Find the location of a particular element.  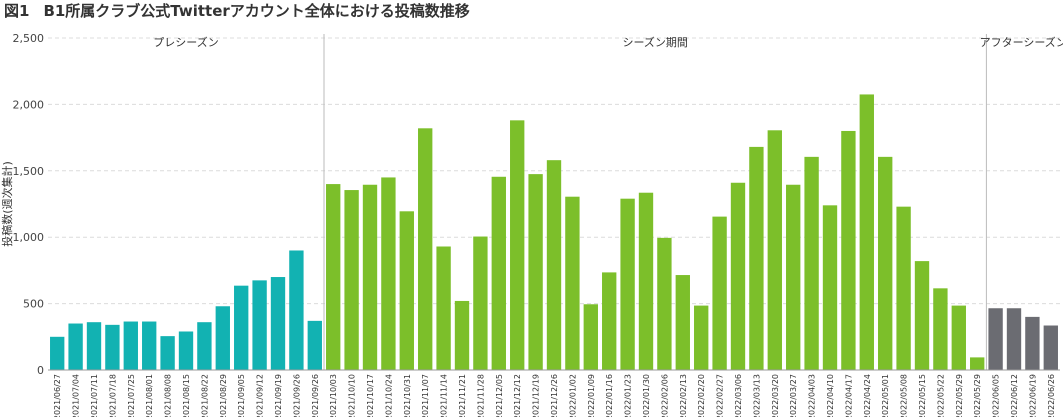

x-tick-label: 2021/12/12 is located at coordinates (517, 395).